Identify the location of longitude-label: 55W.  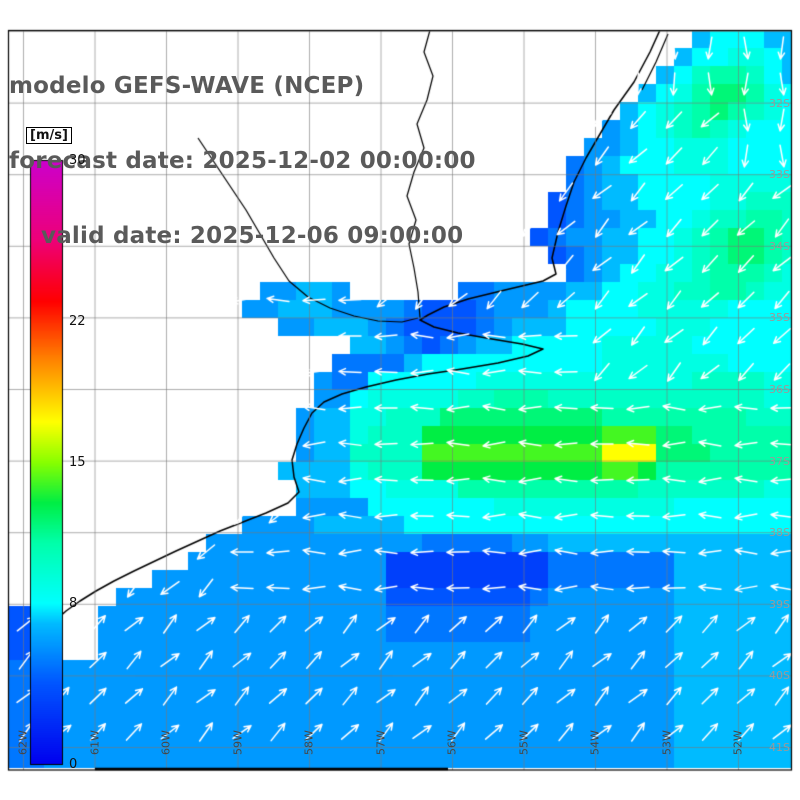
(523, 742).